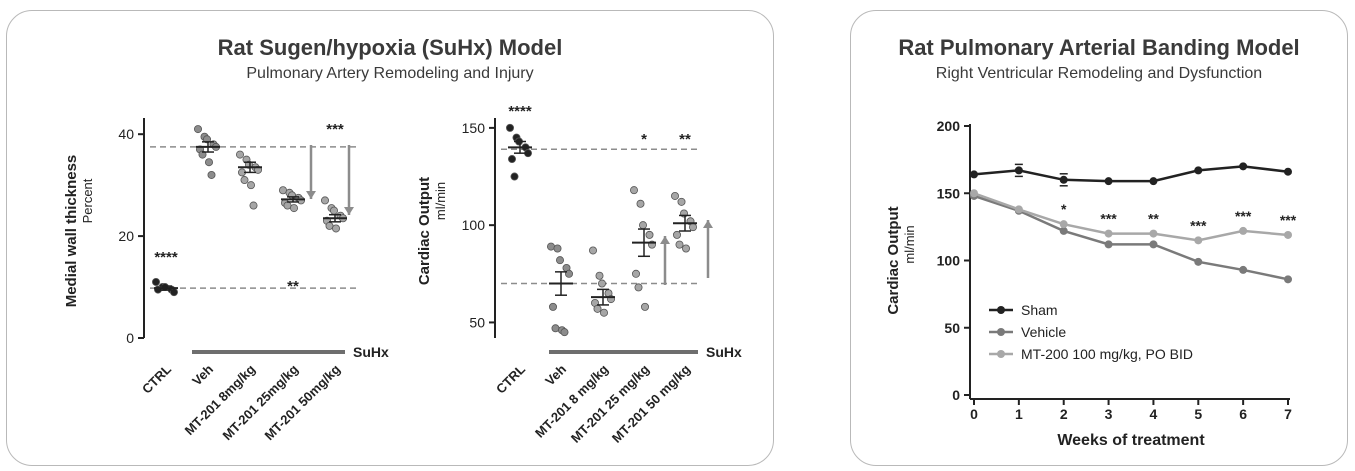 This screenshot has width=1355, height=471. I want to click on x-tick-label: 2, so click(1064, 414).